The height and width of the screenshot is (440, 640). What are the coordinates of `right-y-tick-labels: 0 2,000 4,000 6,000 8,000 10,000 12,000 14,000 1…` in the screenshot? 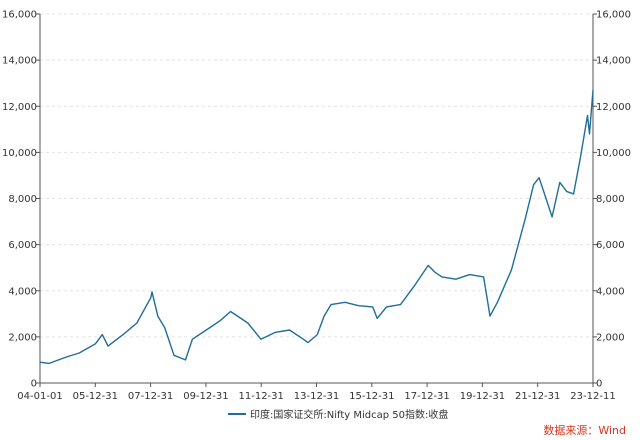 It's located at (612, 200).